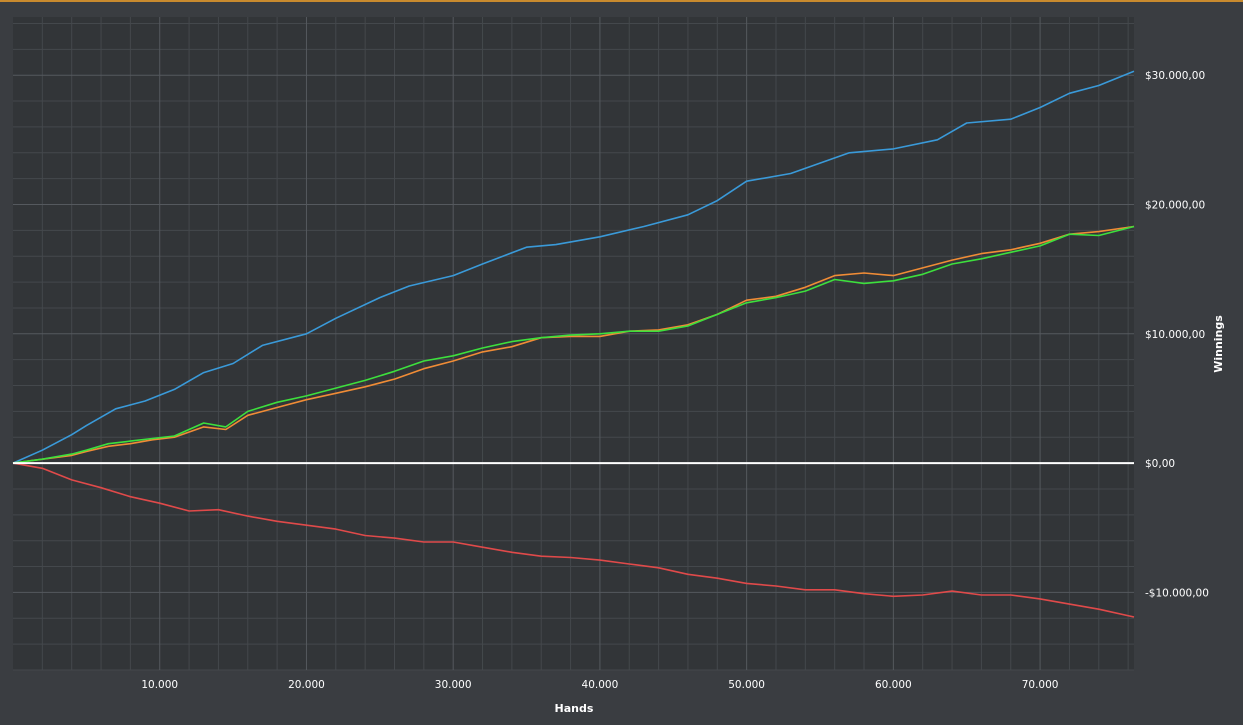 The width and height of the screenshot is (1243, 725). I want to click on y-tick-label: $10.000,00, so click(1175, 335).